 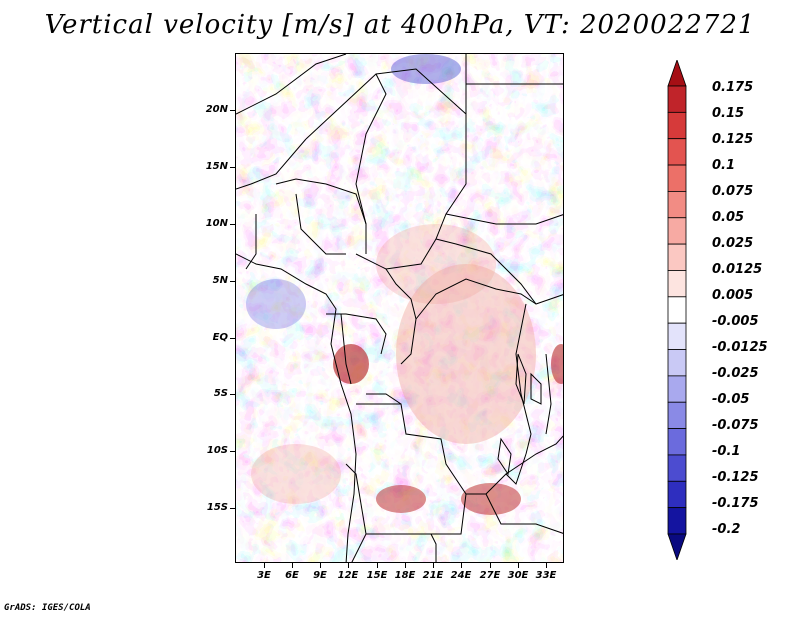 What do you see at coordinates (737, 269) in the screenshot?
I see `colorbar-label: 0.0125` at bounding box center [737, 269].